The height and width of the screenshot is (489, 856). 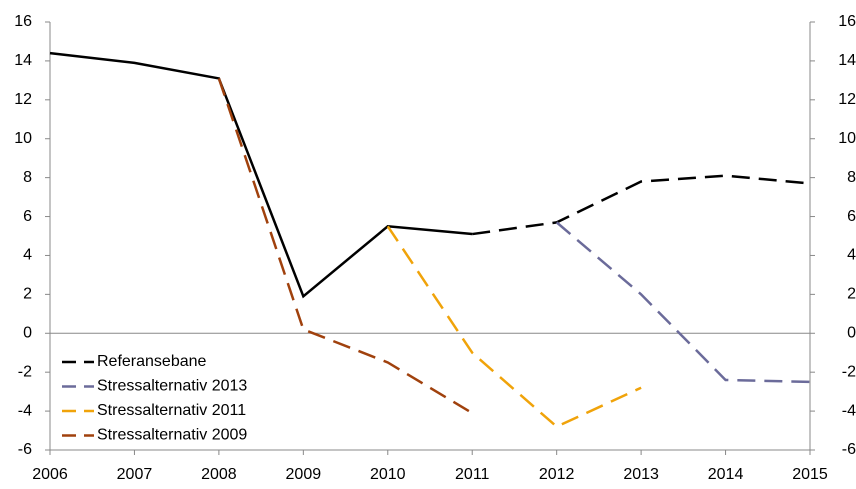 What do you see at coordinates (25, 371) in the screenshot?
I see `y-tick-label: -2` at bounding box center [25, 371].